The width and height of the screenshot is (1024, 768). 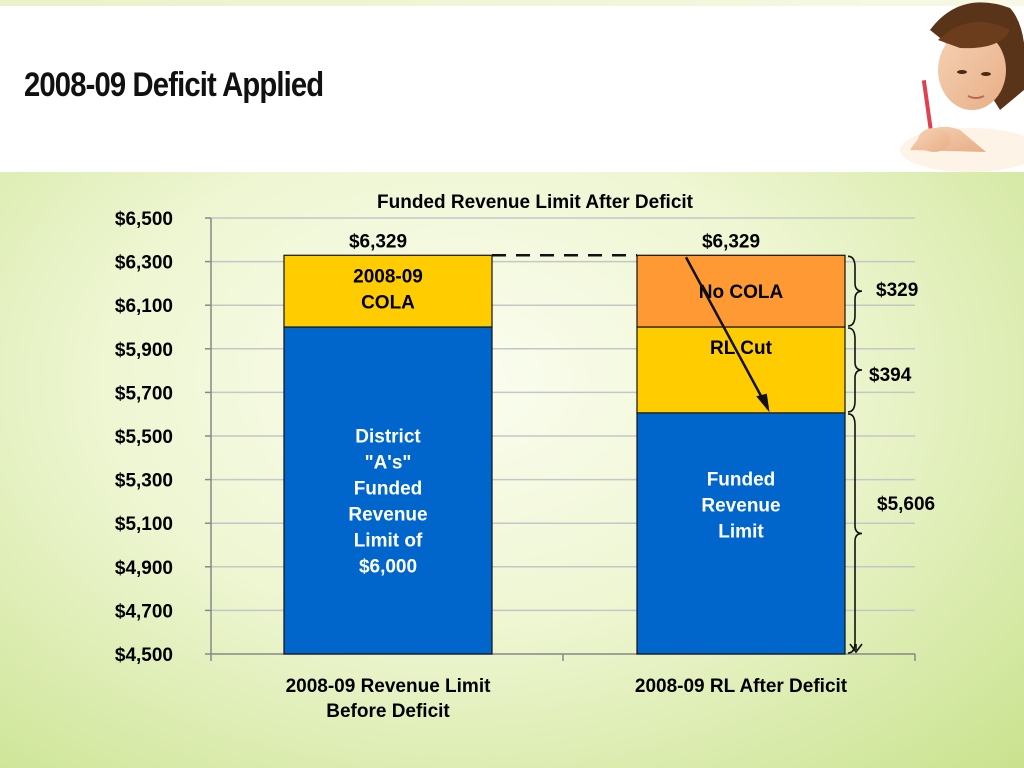 What do you see at coordinates (388, 302) in the screenshot?
I see `bar-segment-label: COLA` at bounding box center [388, 302].